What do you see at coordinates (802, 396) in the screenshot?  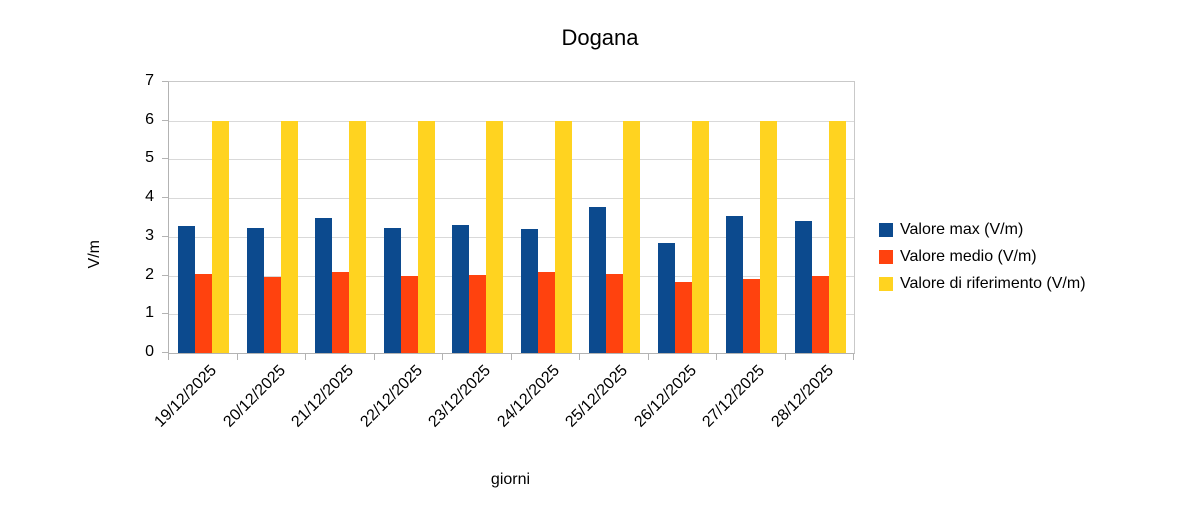 I see `x-tick-label: 28/12/2025` at bounding box center [802, 396].